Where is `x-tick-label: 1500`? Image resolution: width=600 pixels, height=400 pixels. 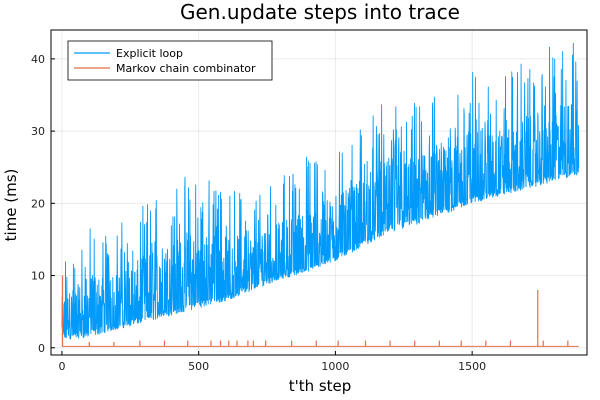 x-tick-label: 1500 is located at coordinates (472, 366).